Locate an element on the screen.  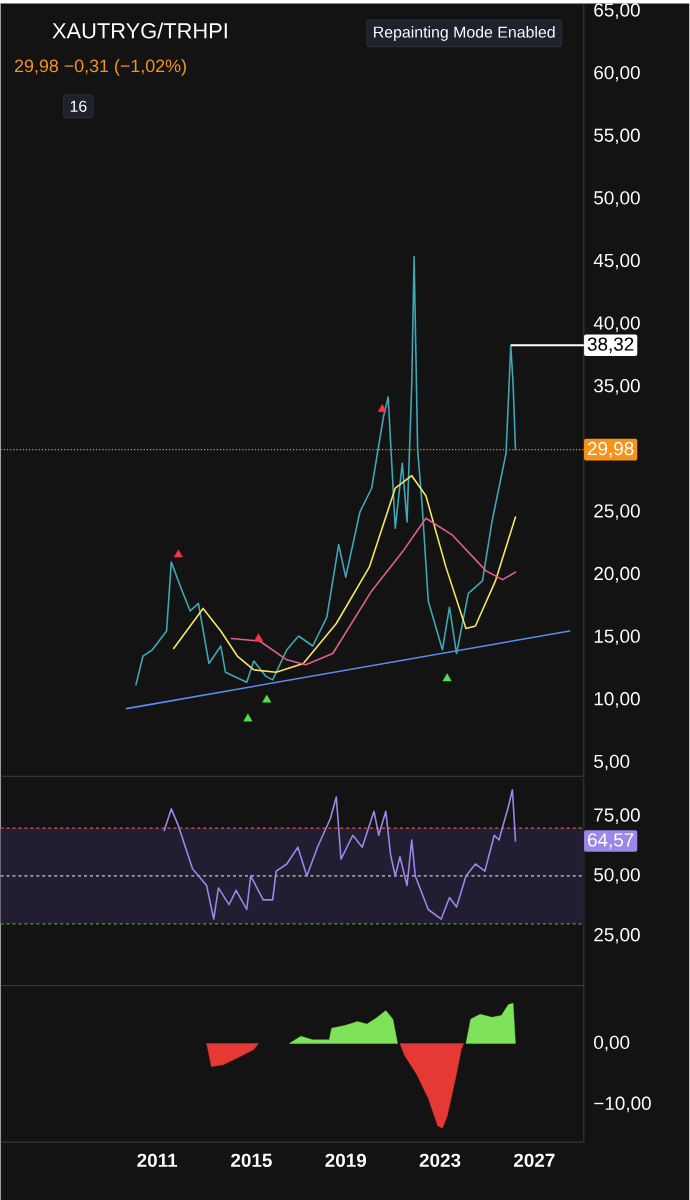
x-tick-label: 2015 is located at coordinates (252, 1160).